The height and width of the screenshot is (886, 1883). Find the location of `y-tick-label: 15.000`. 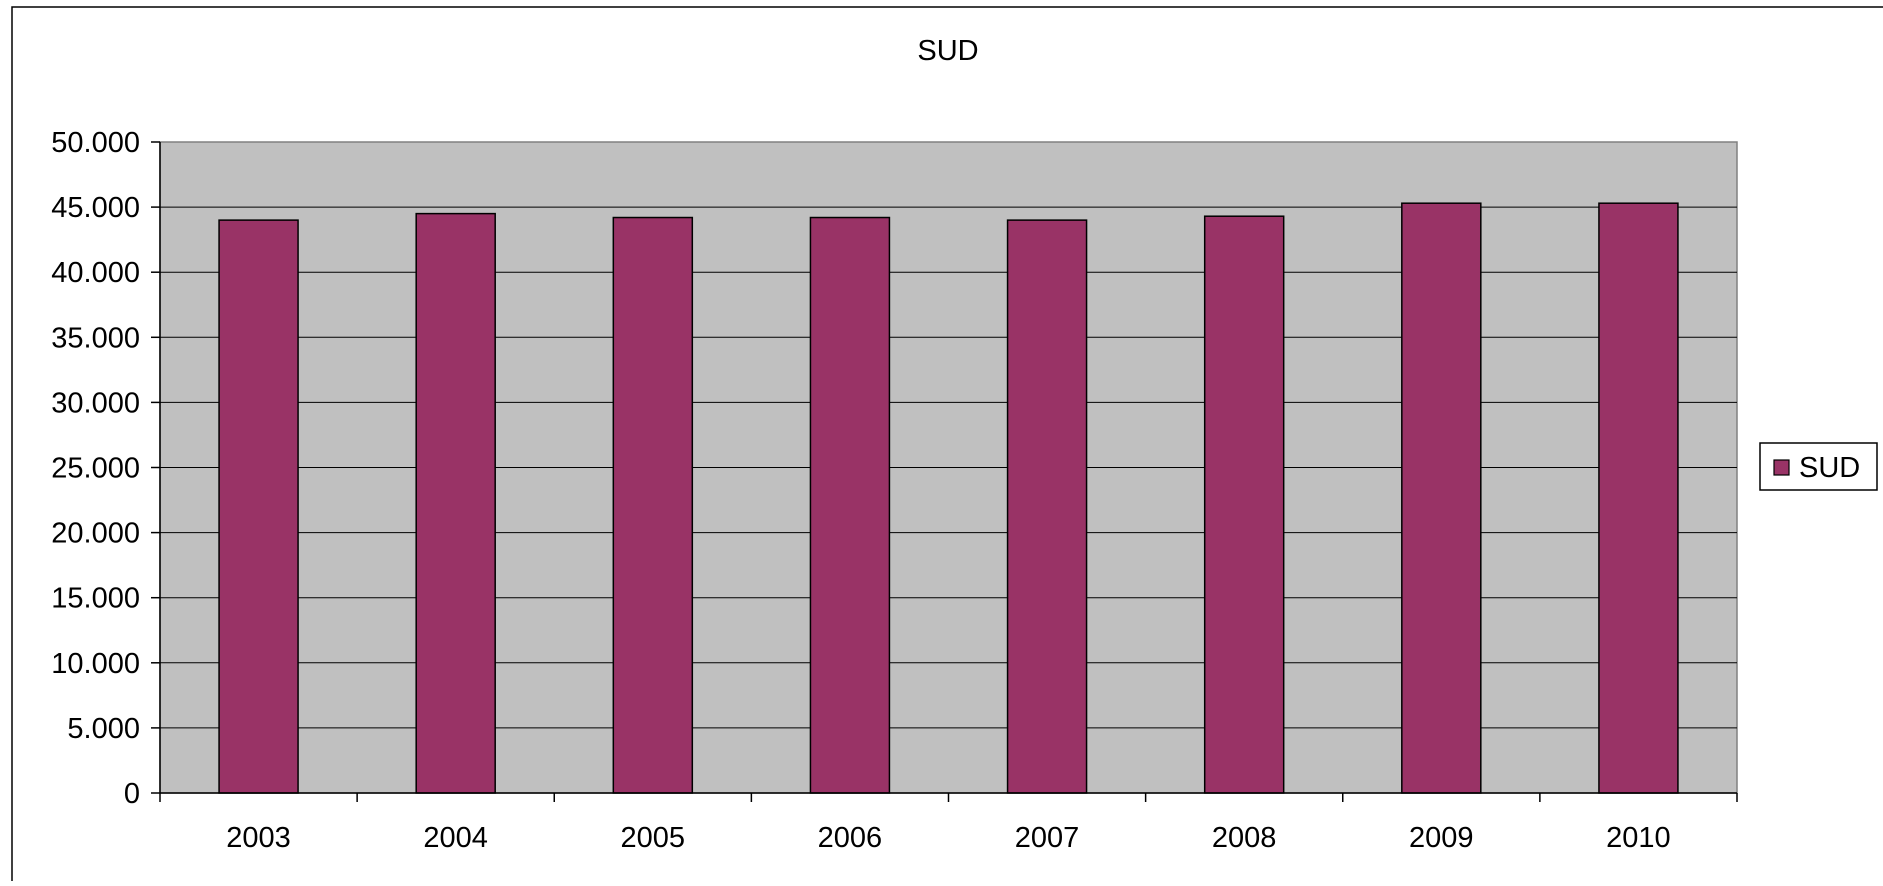

y-tick-label: 15.000 is located at coordinates (95, 599).